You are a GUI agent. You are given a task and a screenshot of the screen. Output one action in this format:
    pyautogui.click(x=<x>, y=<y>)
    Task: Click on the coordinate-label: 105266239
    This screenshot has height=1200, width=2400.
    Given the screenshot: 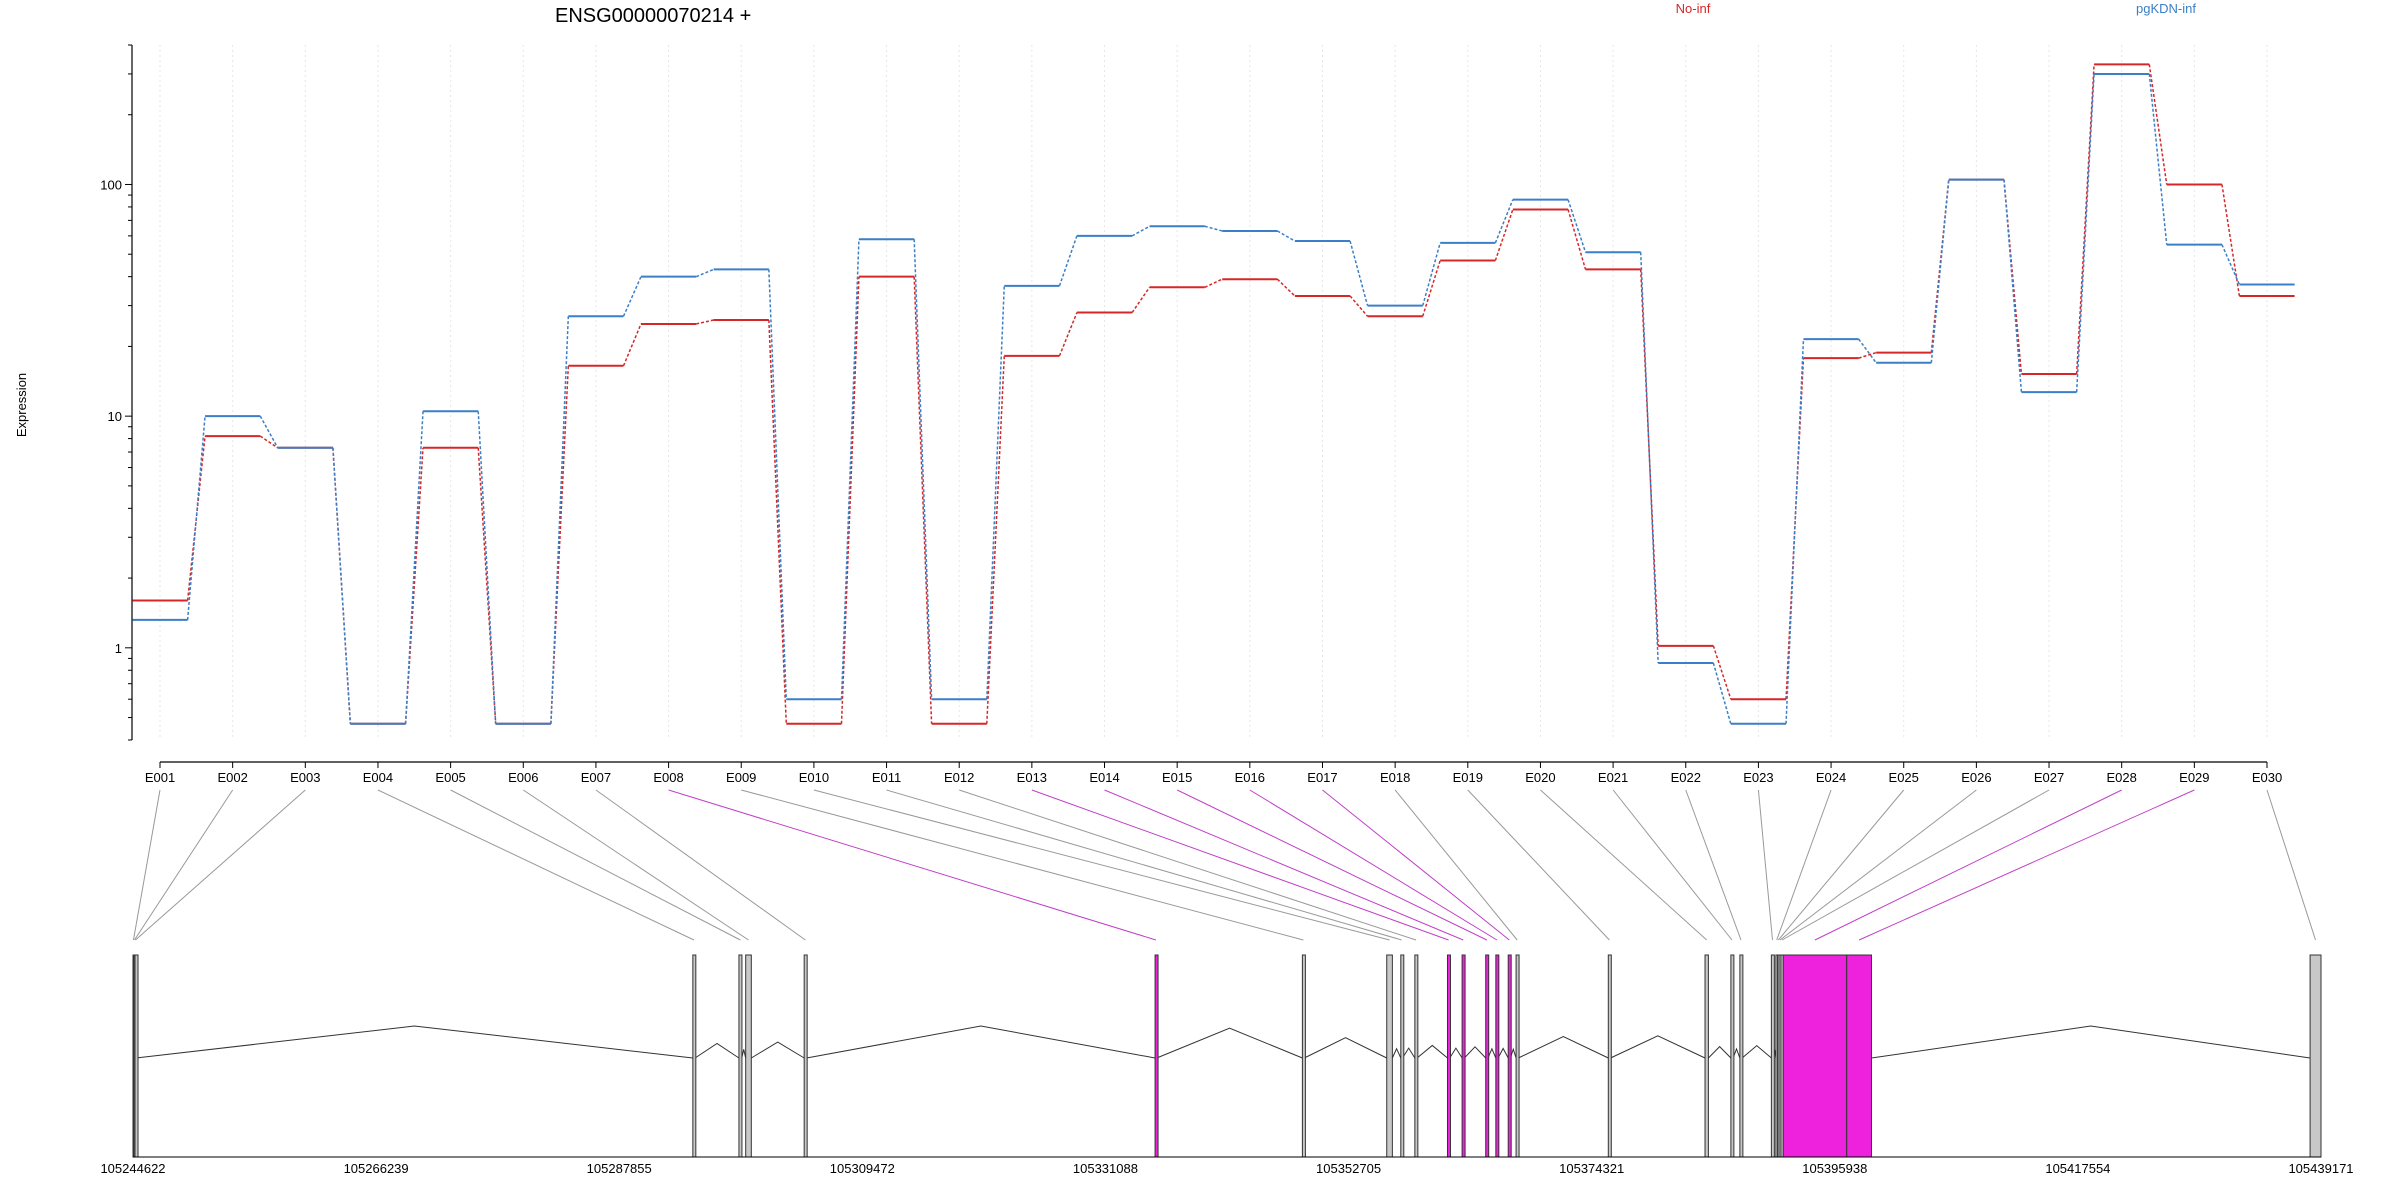 What is the action you would take?
    pyautogui.click(x=376, y=1168)
    